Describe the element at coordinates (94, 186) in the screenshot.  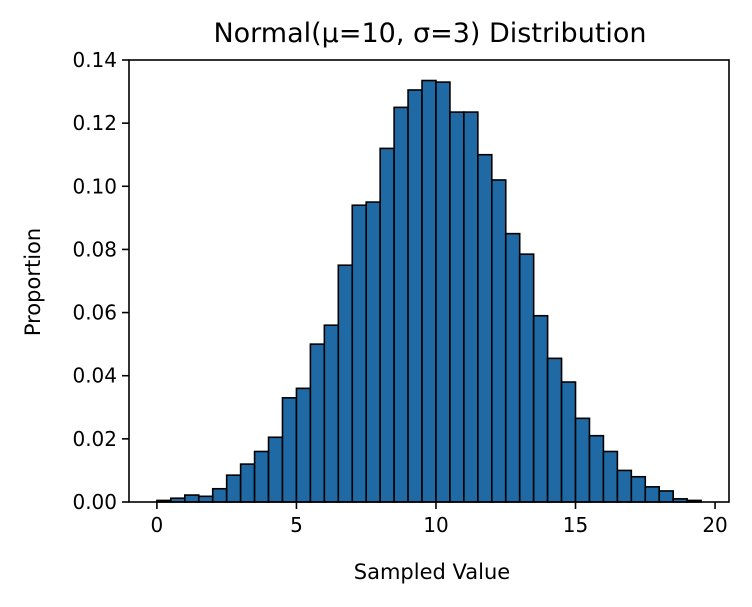
I see `y-tick-label: 0.10` at that location.